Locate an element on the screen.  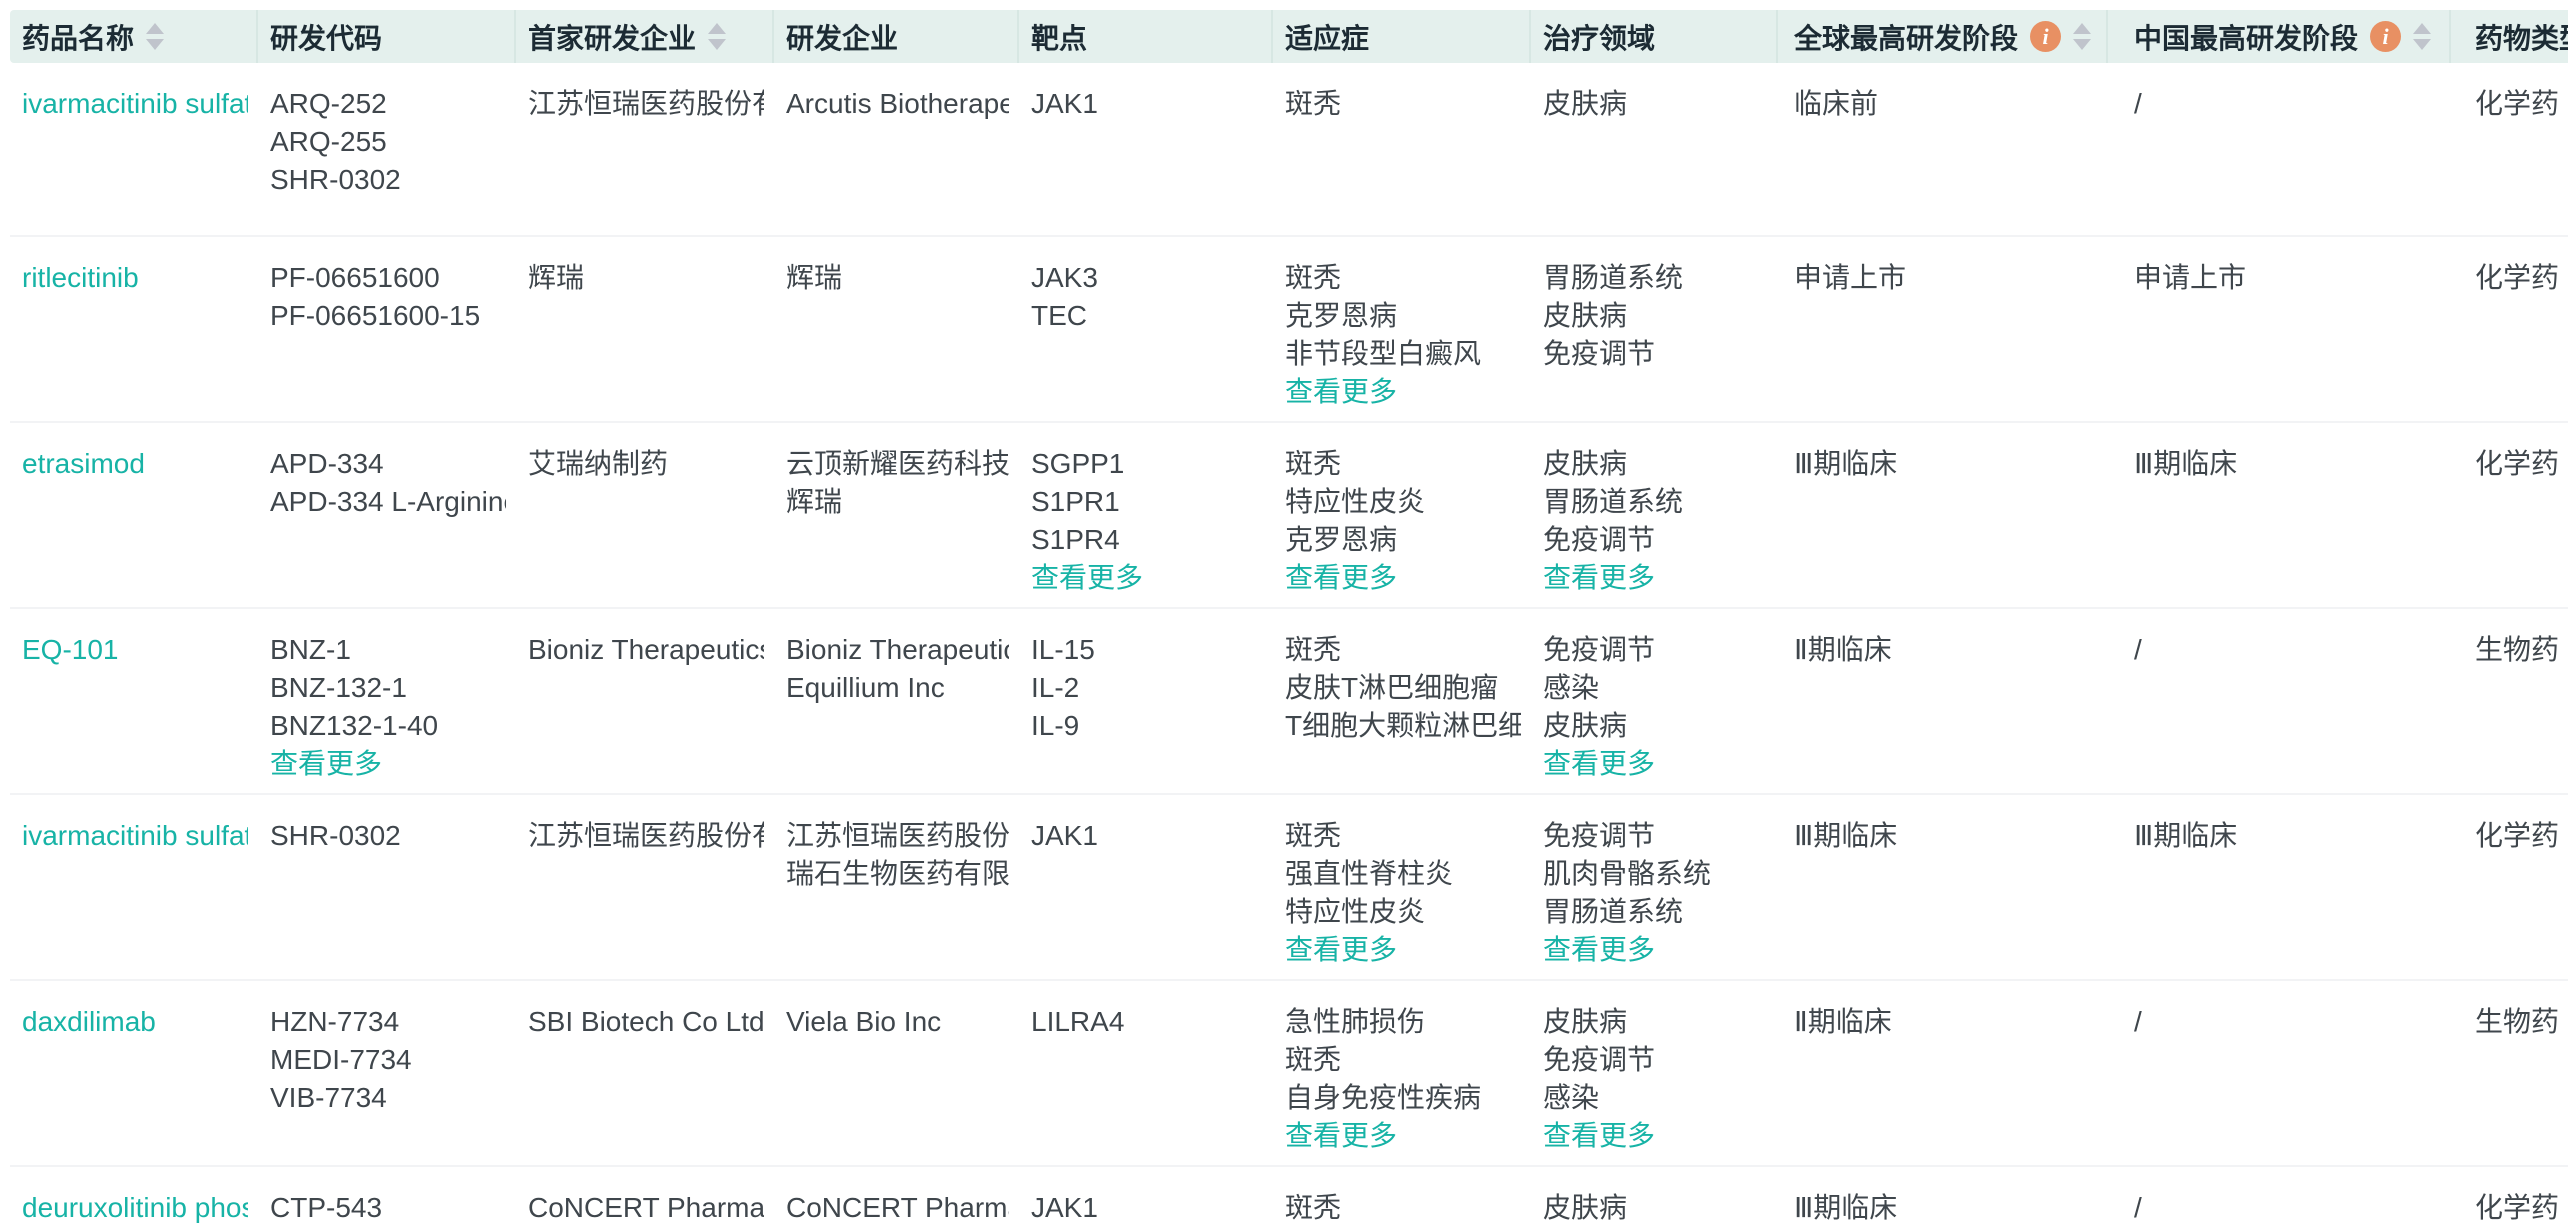
codes-cell: BNZ-1 BNZ-132-1 BNZ132-1-40 查看更多 is located at coordinates (387, 701).